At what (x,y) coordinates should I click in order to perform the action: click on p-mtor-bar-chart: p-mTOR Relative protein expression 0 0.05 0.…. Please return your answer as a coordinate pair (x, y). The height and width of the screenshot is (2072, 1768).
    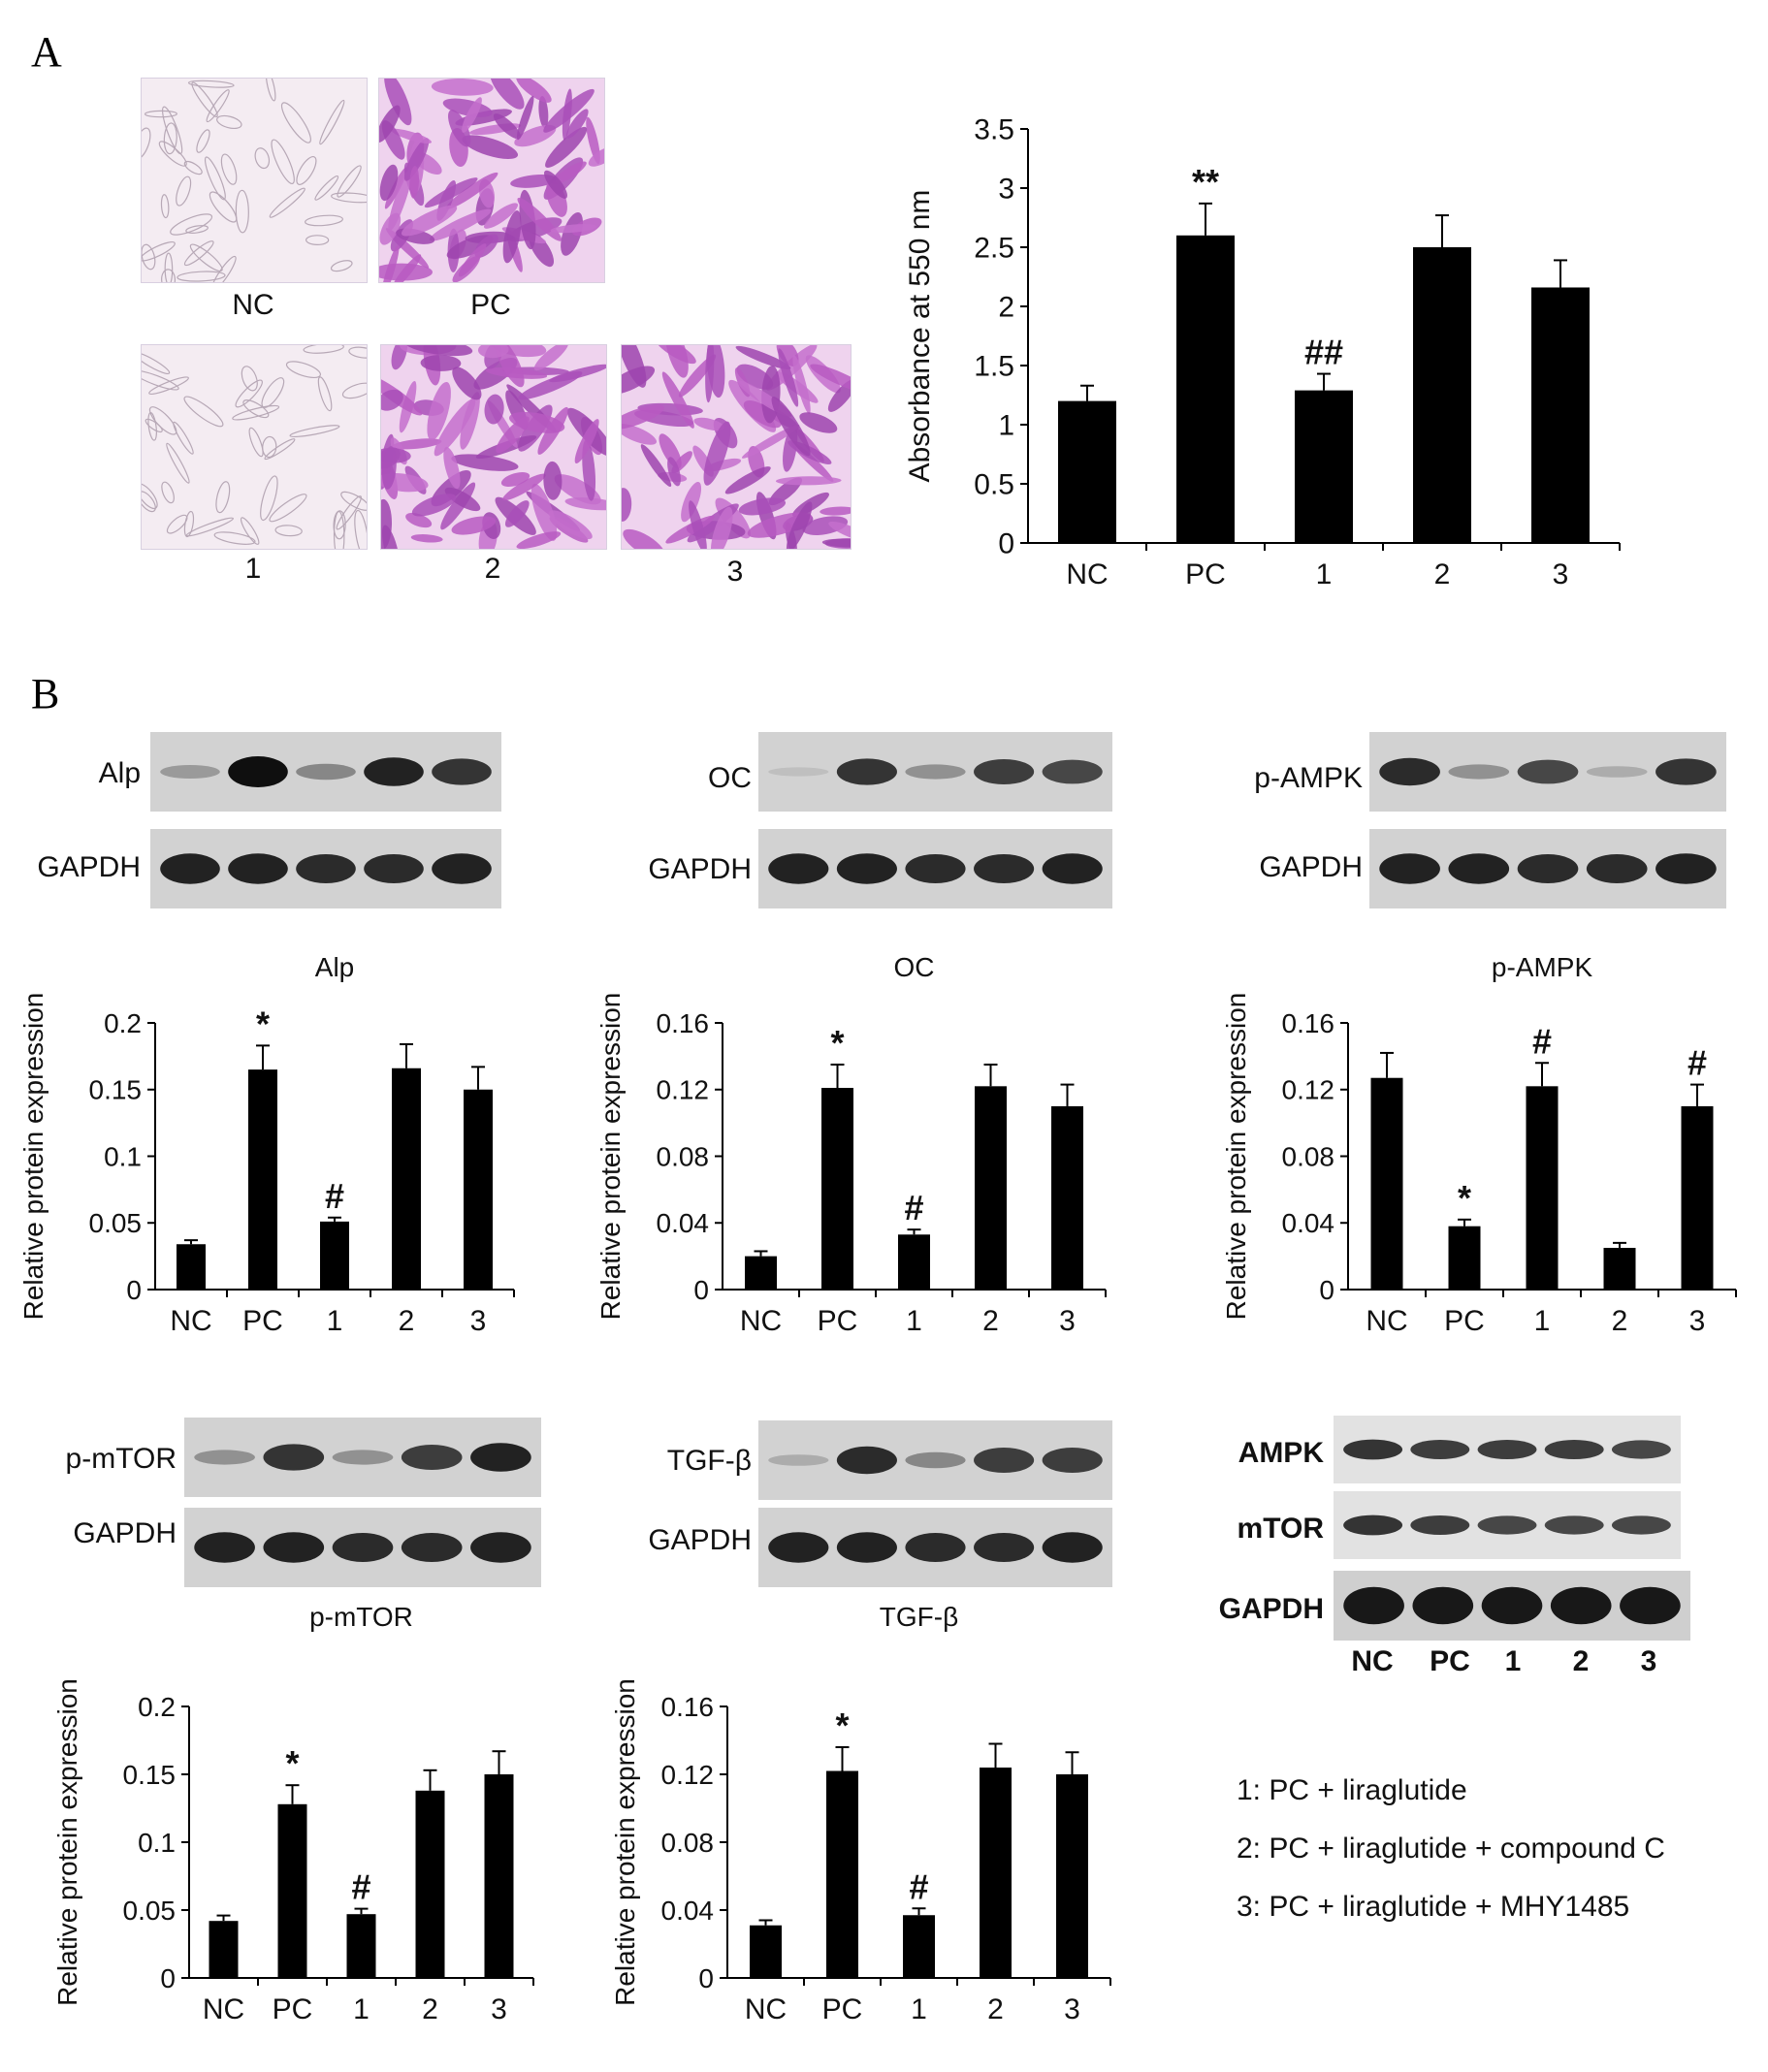
    Looking at the image, I should click on (293, 1813).